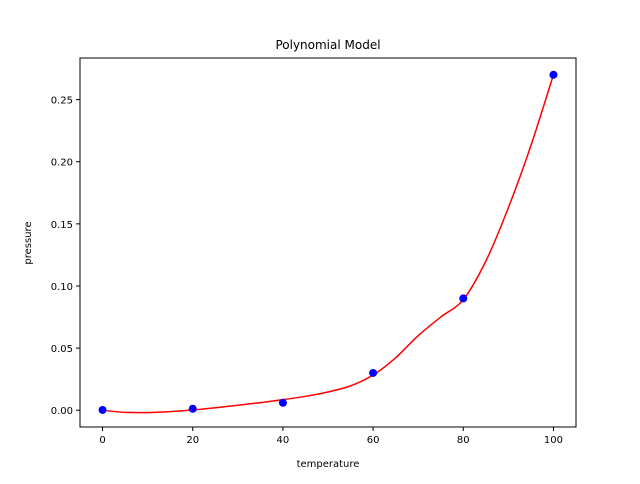 This screenshot has height=484, width=640. I want to click on y-tick-label: 0.00, so click(62, 411).